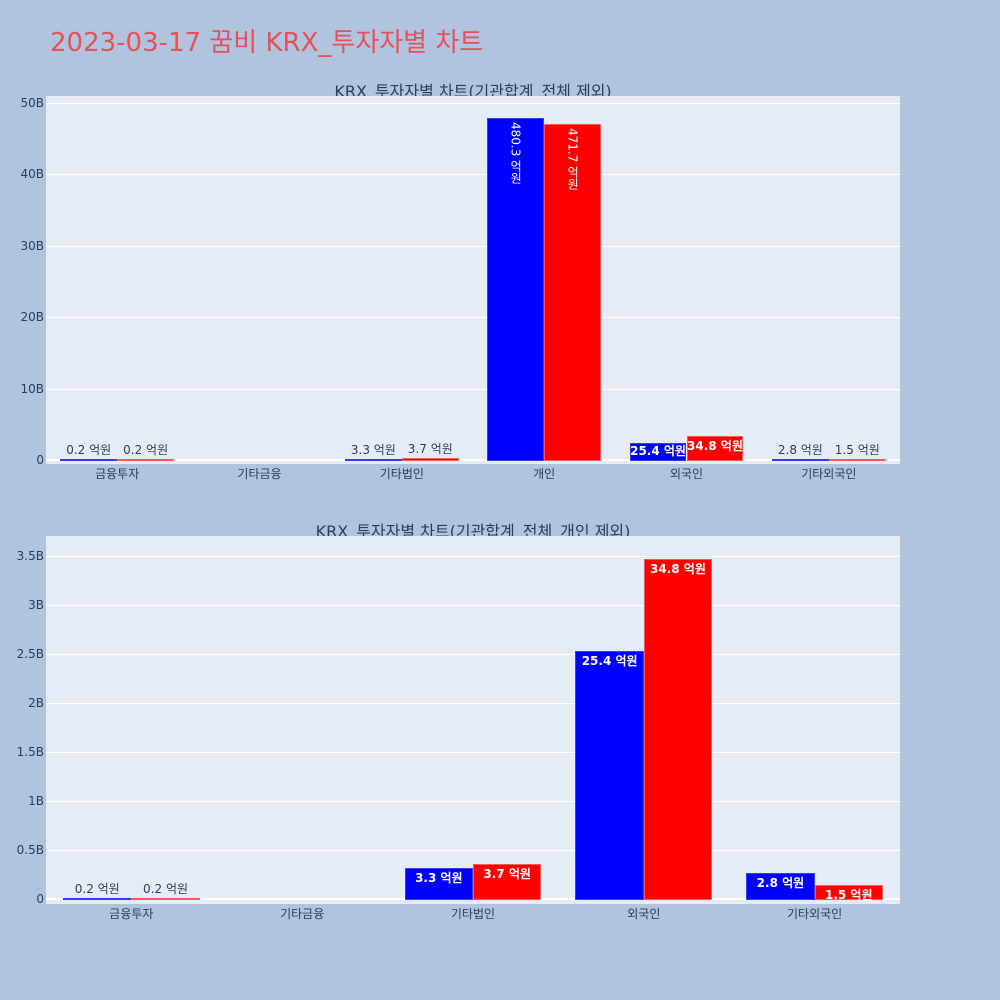 The height and width of the screenshot is (1000, 1000). What do you see at coordinates (36, 801) in the screenshot?
I see `y-tick-label: 1B` at bounding box center [36, 801].